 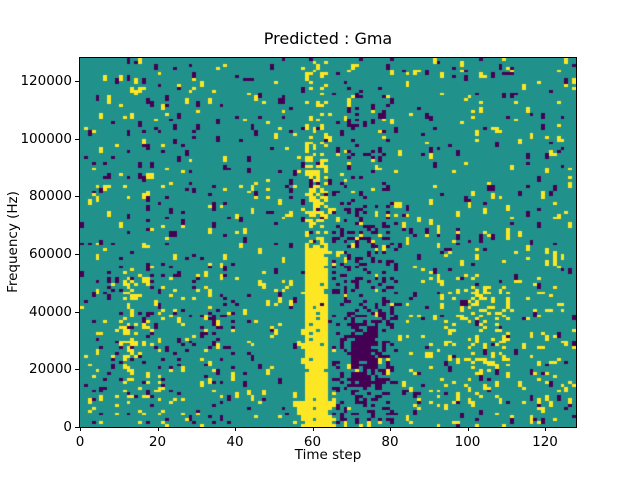 What do you see at coordinates (46, 81) in the screenshot?
I see `y-tick-label: 120000` at bounding box center [46, 81].